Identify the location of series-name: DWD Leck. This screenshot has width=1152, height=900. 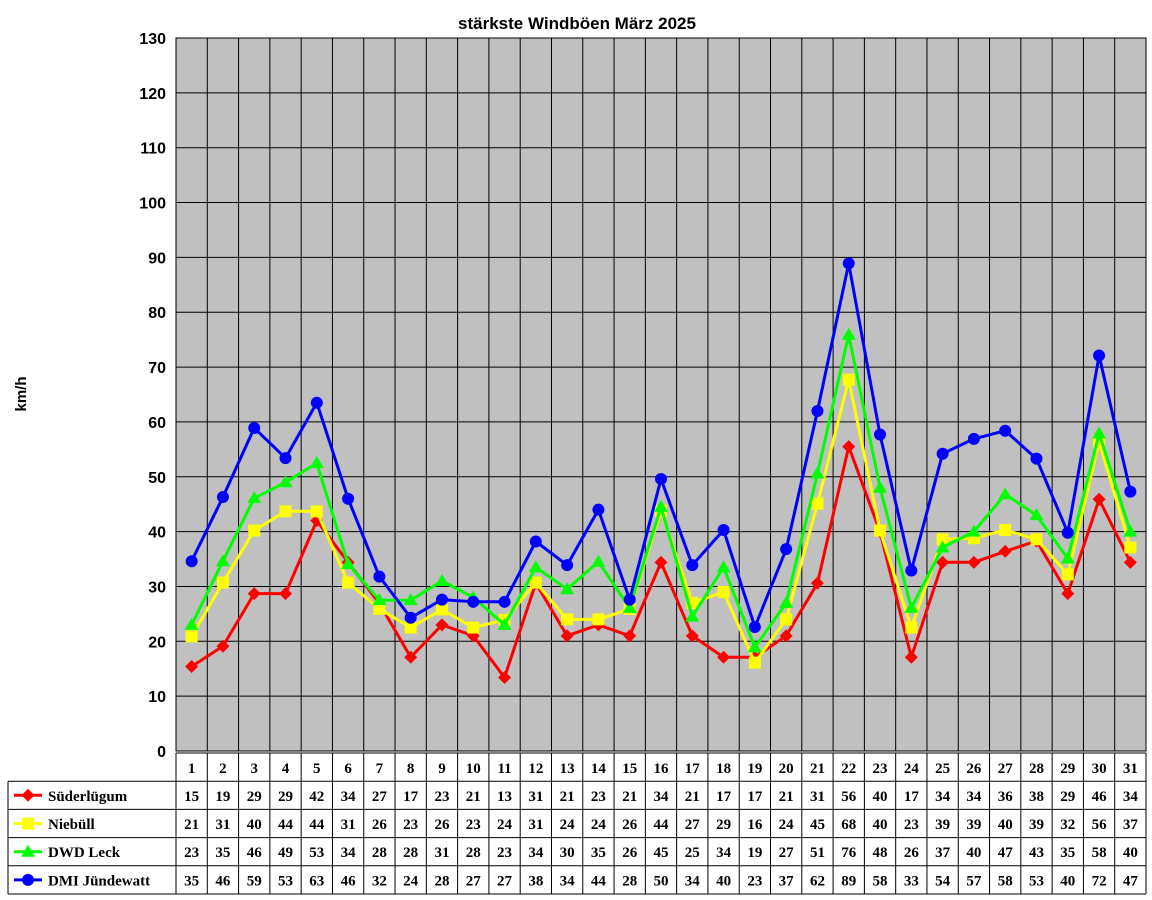
(84, 853).